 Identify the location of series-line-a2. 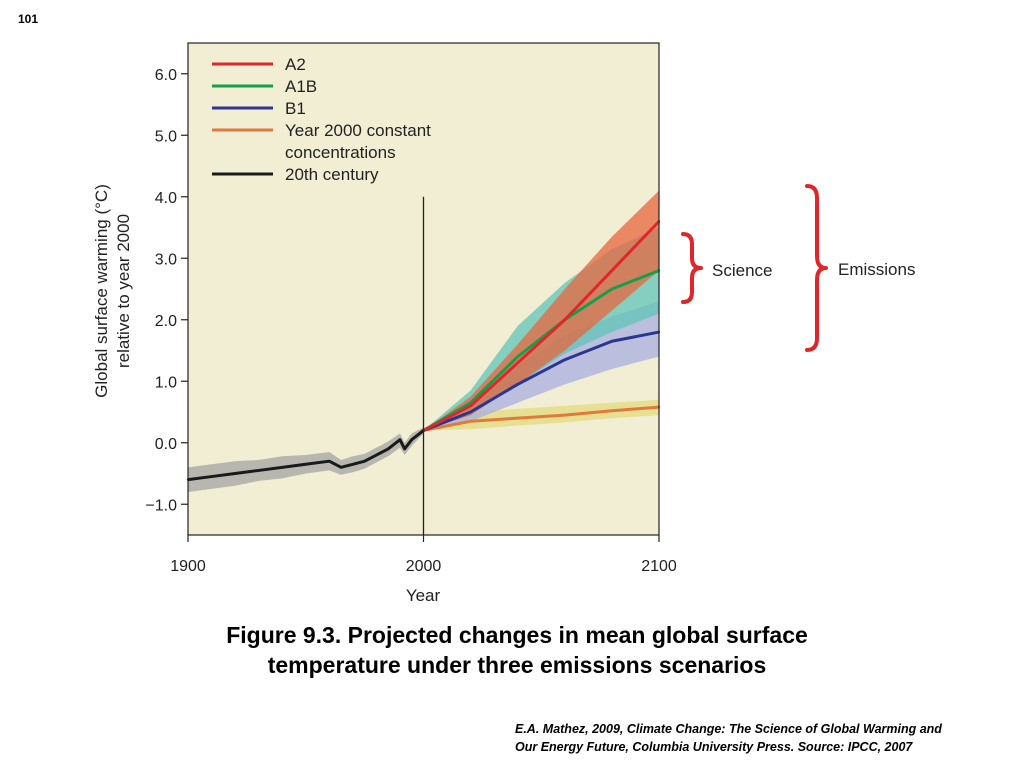
(541, 326).